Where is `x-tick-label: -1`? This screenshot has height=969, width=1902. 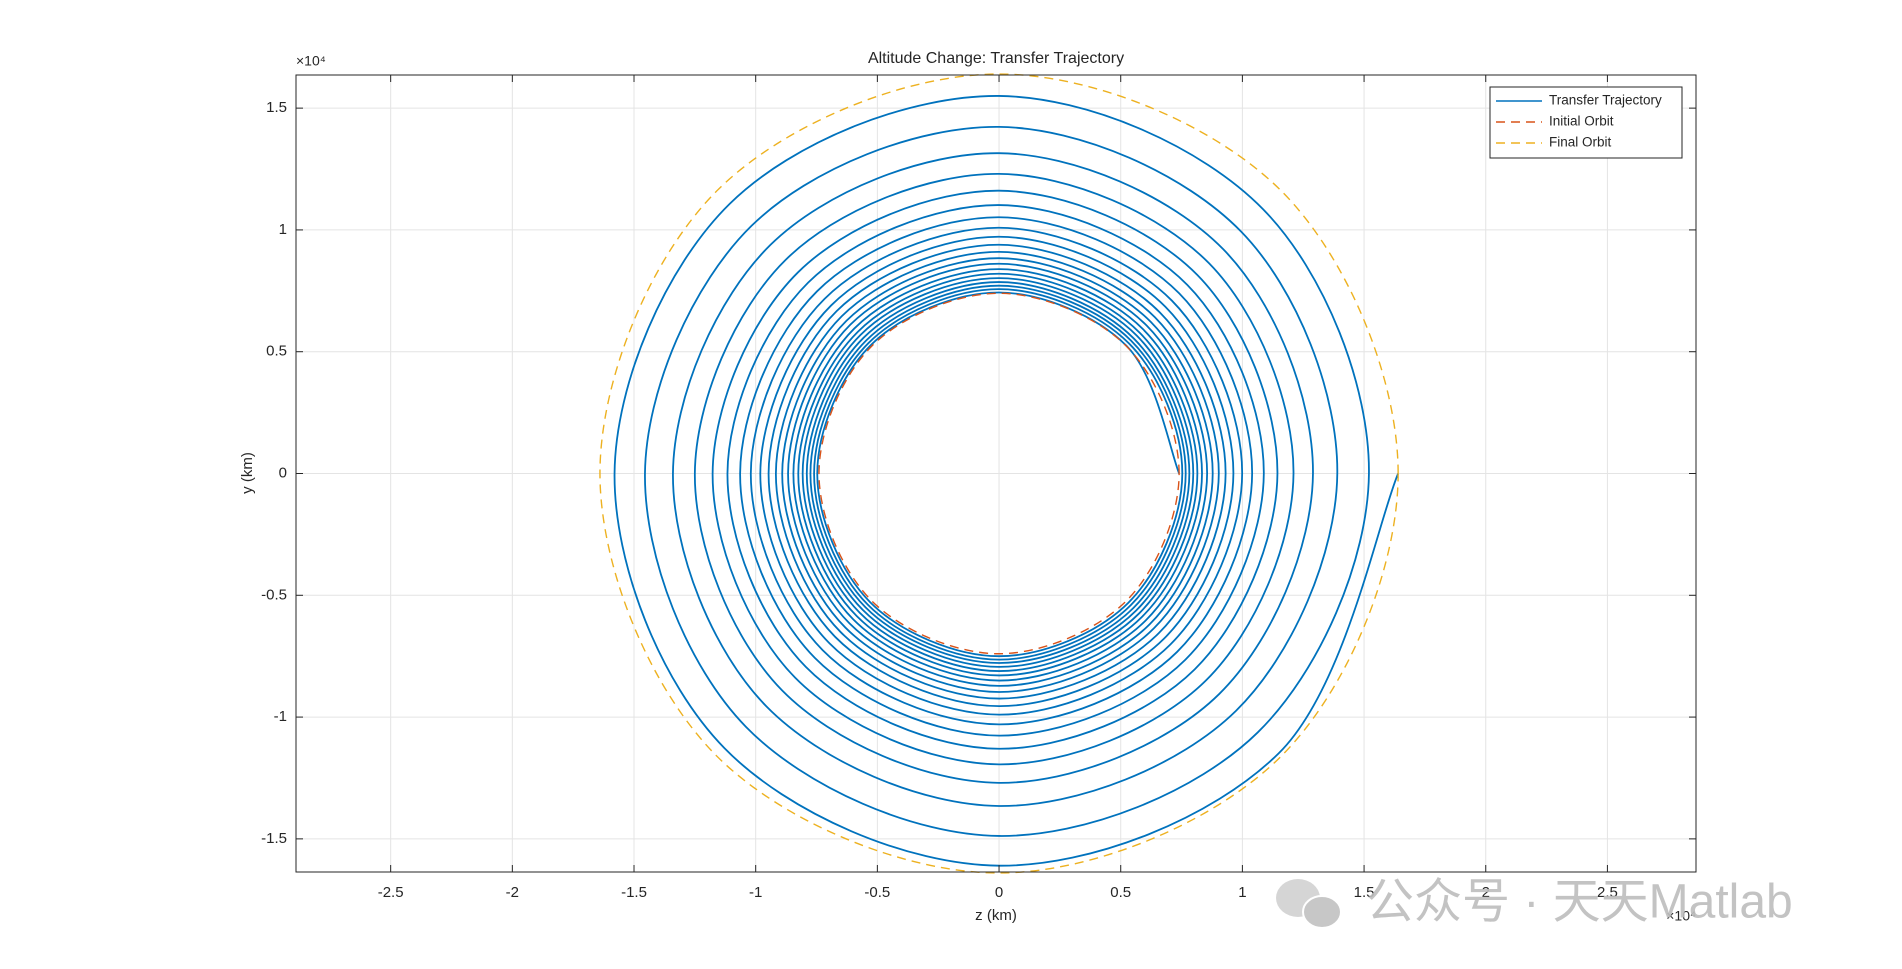
x-tick-label: -1 is located at coordinates (755, 892).